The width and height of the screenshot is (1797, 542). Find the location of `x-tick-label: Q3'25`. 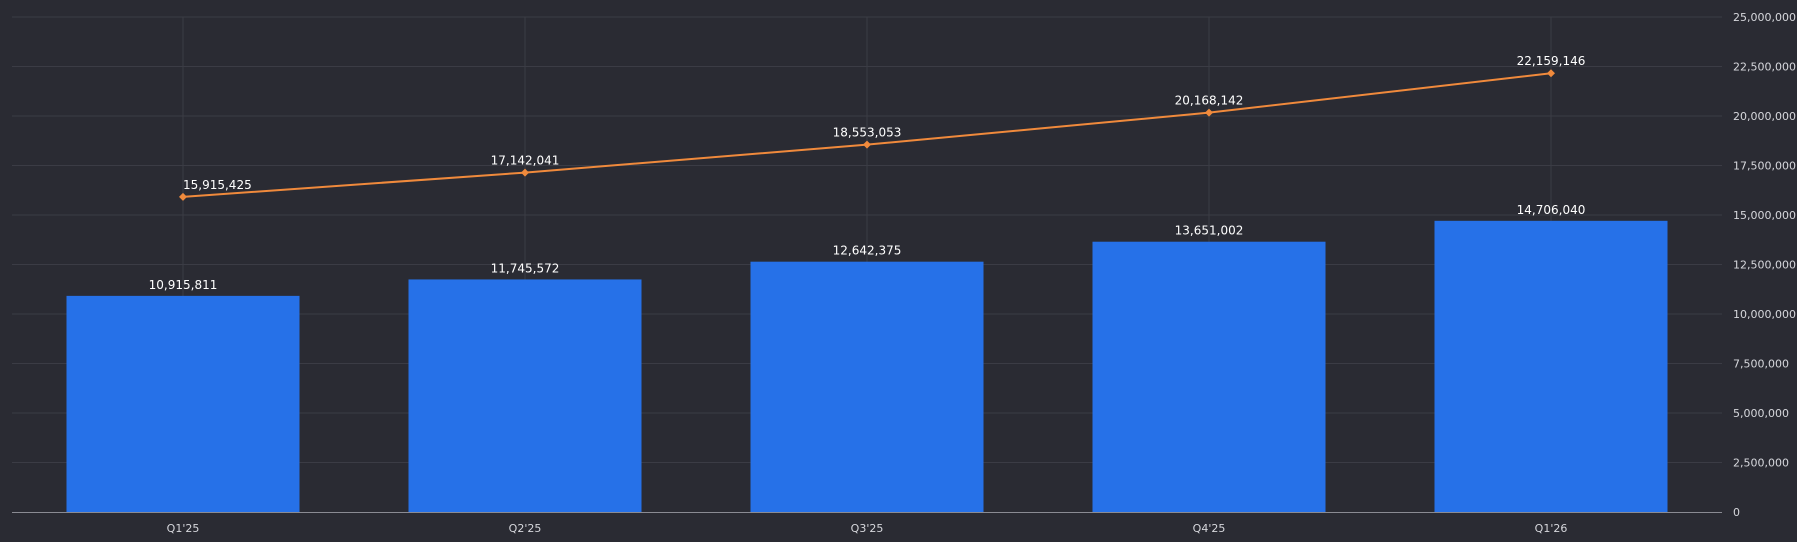

x-tick-label: Q3'25 is located at coordinates (867, 528).